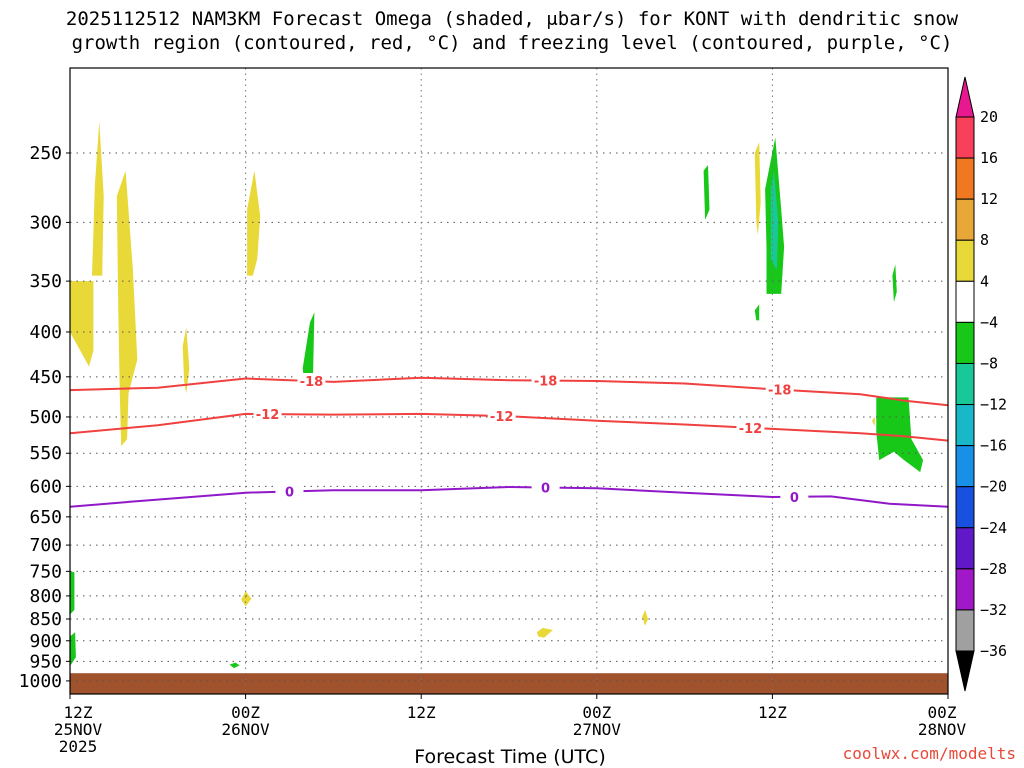 Image resolution: width=1024 pixels, height=768 pixels. Describe the element at coordinates (993, 487) in the screenshot. I see `colorbar-label: −20` at that location.